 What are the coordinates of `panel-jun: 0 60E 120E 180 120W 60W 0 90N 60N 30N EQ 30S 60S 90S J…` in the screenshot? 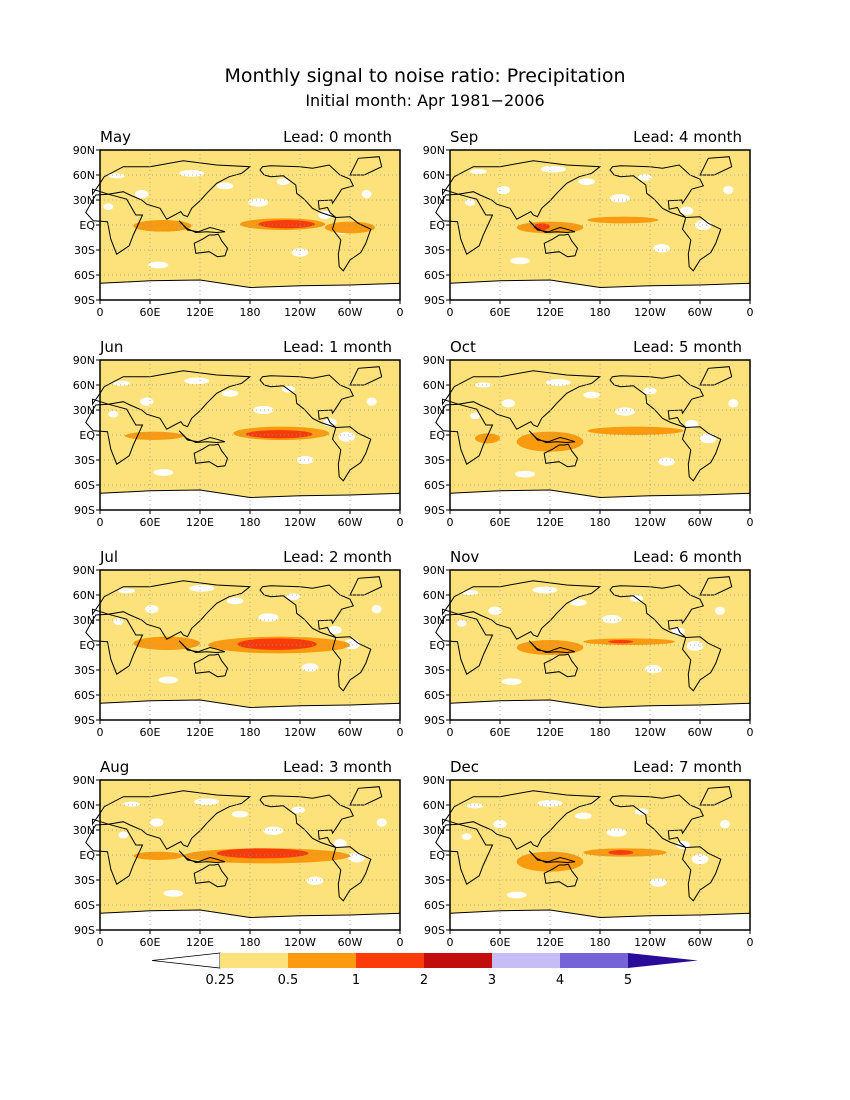 It's located at (238, 433).